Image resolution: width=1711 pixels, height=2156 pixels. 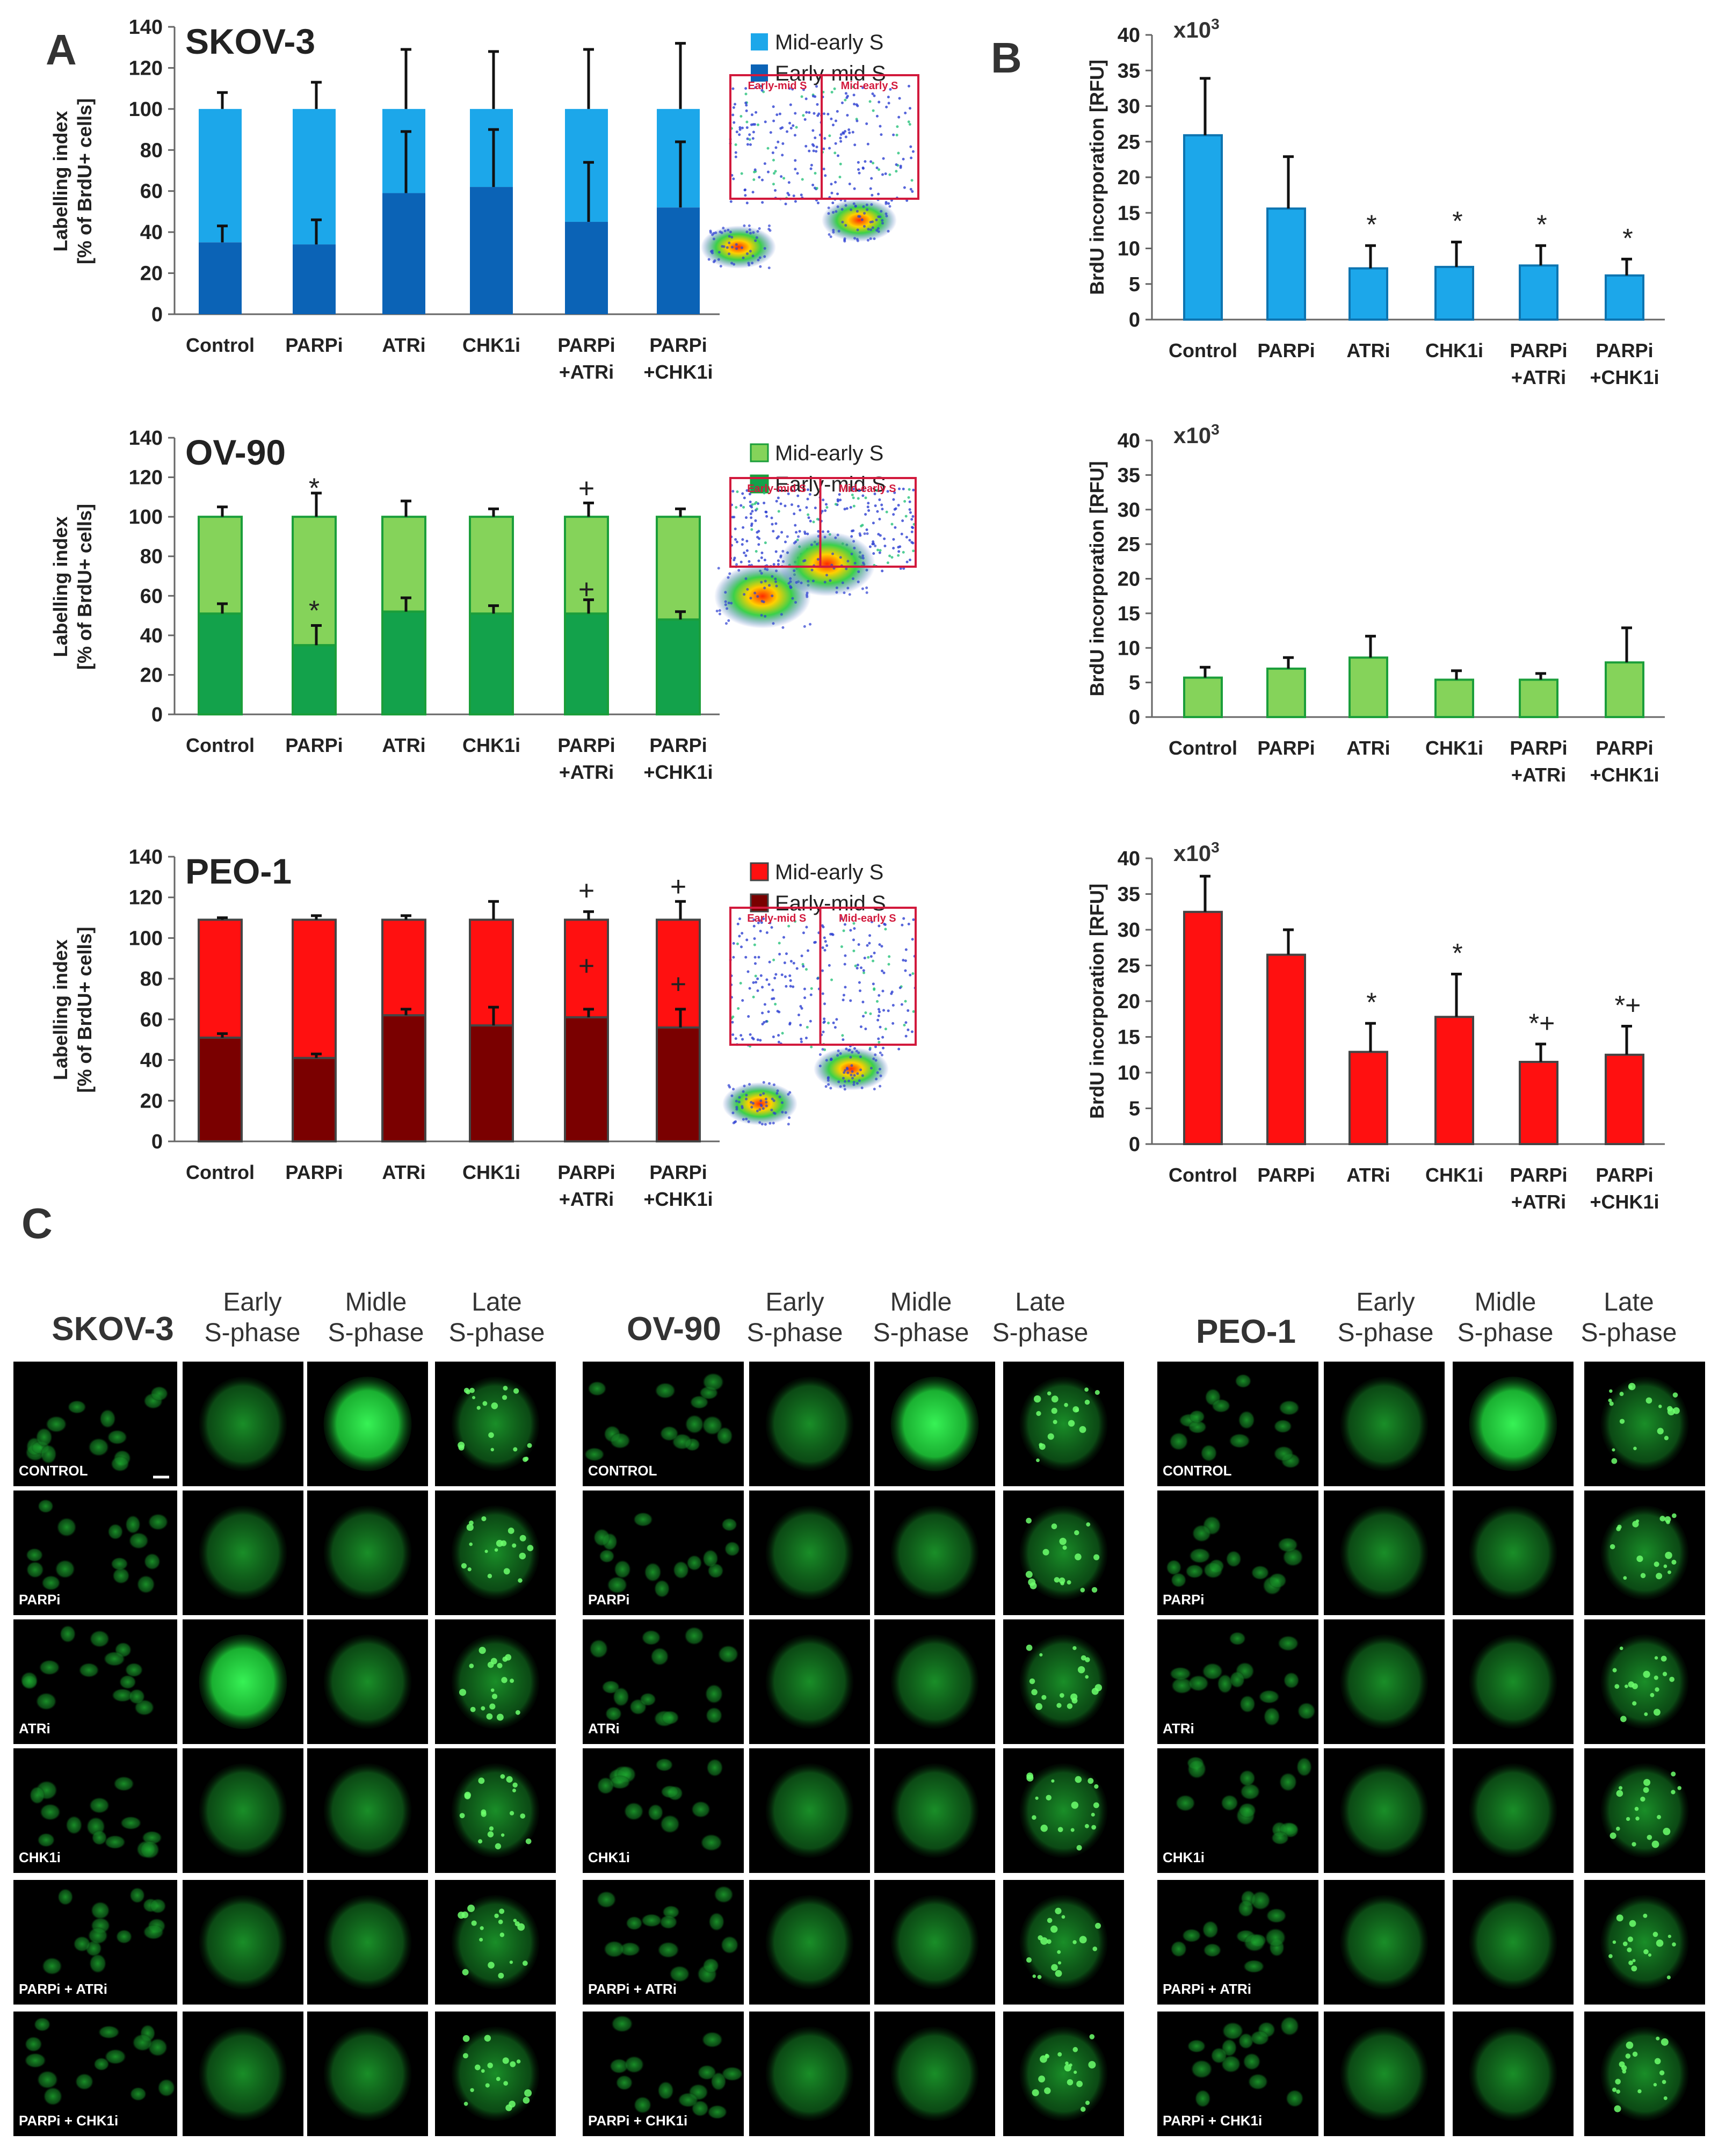 I want to click on bar, so click(x=1203, y=697).